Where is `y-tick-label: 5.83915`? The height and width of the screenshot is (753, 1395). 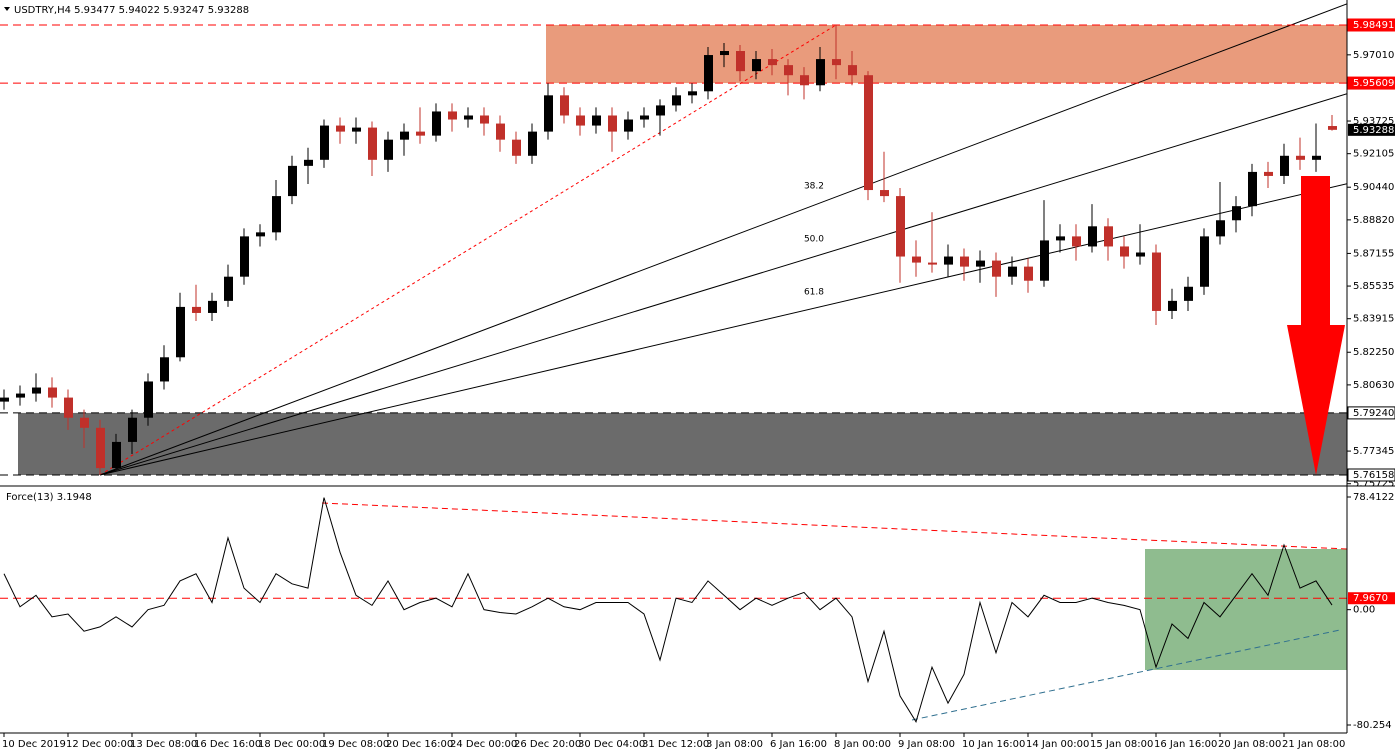 y-tick-label: 5.83915 is located at coordinates (1373, 319).